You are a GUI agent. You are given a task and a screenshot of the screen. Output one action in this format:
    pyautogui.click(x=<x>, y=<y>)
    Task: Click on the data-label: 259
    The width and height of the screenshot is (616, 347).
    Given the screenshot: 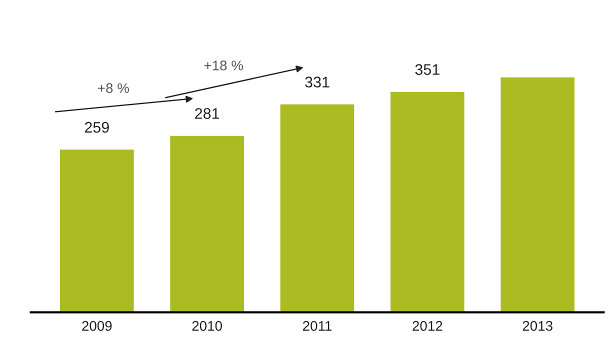 What is the action you would take?
    pyautogui.click(x=96, y=127)
    